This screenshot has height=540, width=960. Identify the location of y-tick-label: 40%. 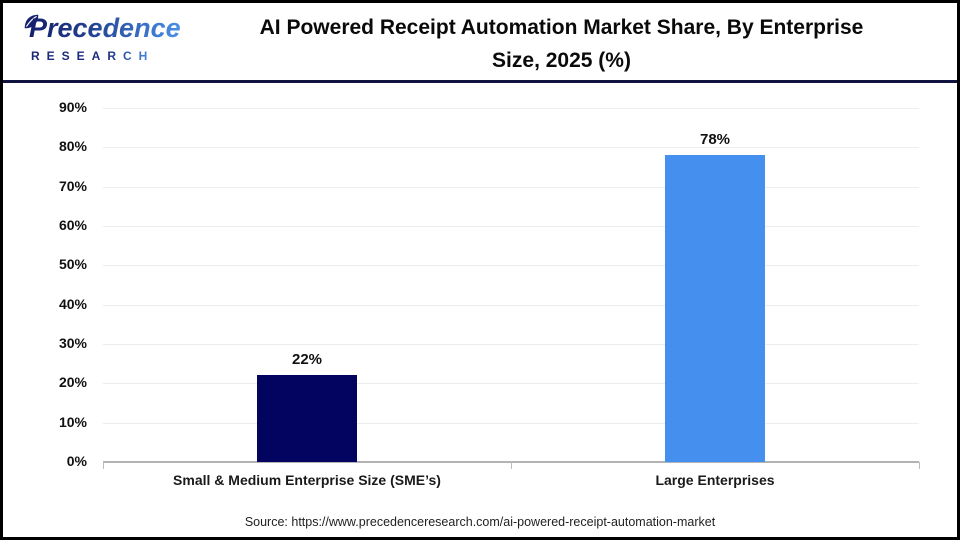
(72, 303).